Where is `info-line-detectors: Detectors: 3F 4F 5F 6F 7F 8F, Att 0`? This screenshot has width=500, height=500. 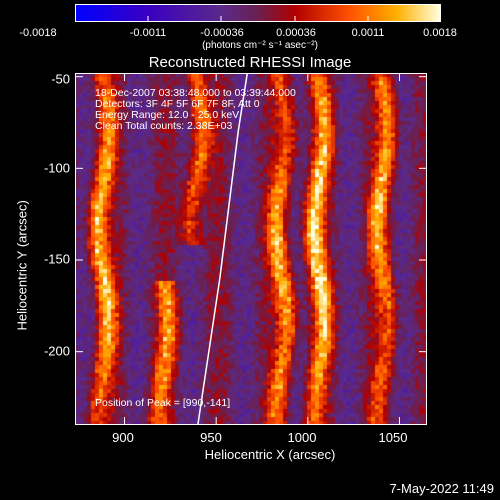 info-line-detectors: Detectors: 3F 4F 5F 6F 7F 8F, Att 0 is located at coordinates (177, 104).